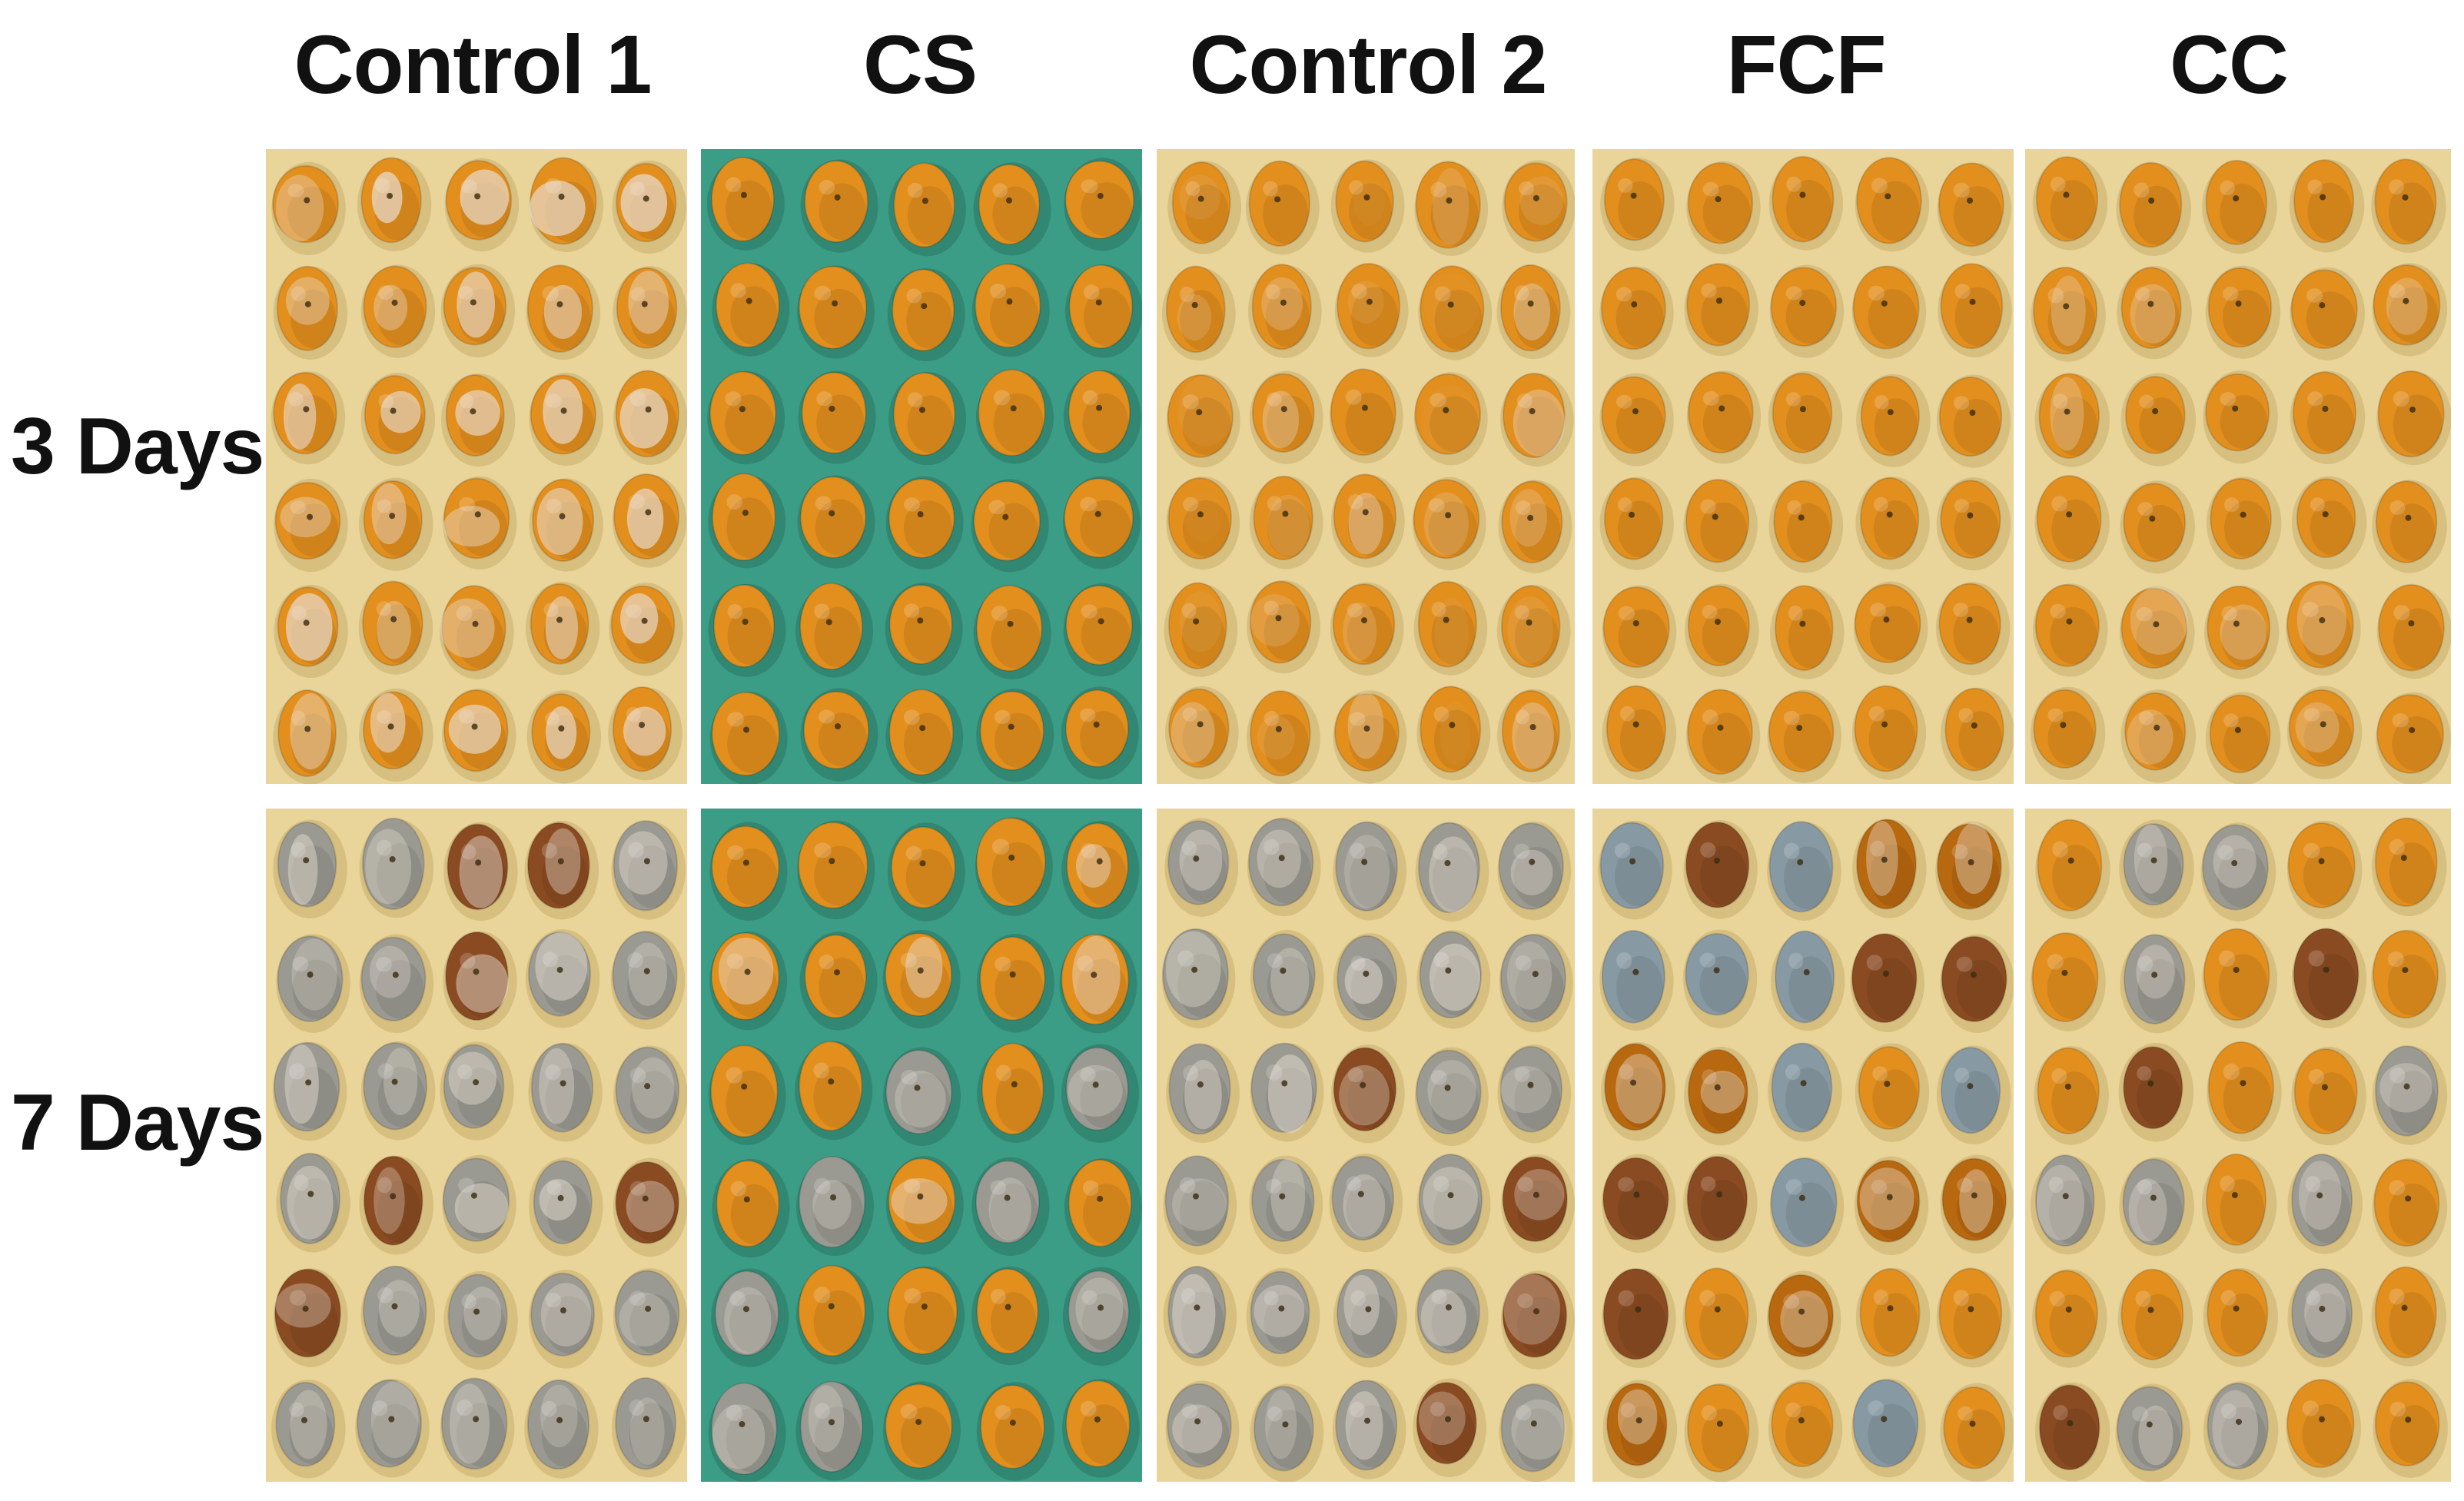 Image resolution: width=2464 pixels, height=1501 pixels. I want to click on panel-cs-7-days, so click(921, 1145).